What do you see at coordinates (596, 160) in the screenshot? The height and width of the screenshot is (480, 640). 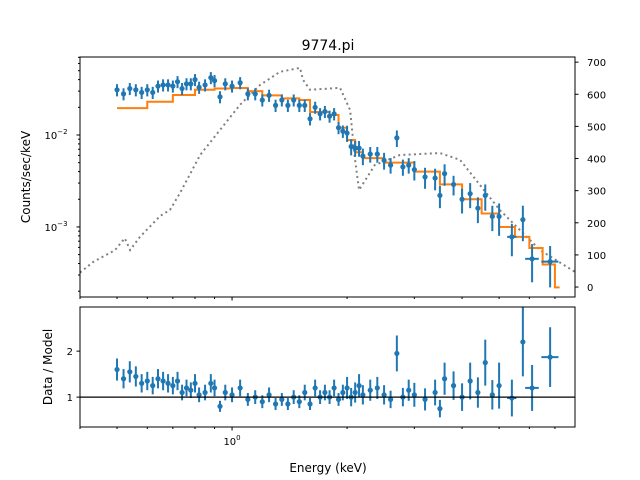 I see `right-y-tick-label: 400` at bounding box center [596, 160].